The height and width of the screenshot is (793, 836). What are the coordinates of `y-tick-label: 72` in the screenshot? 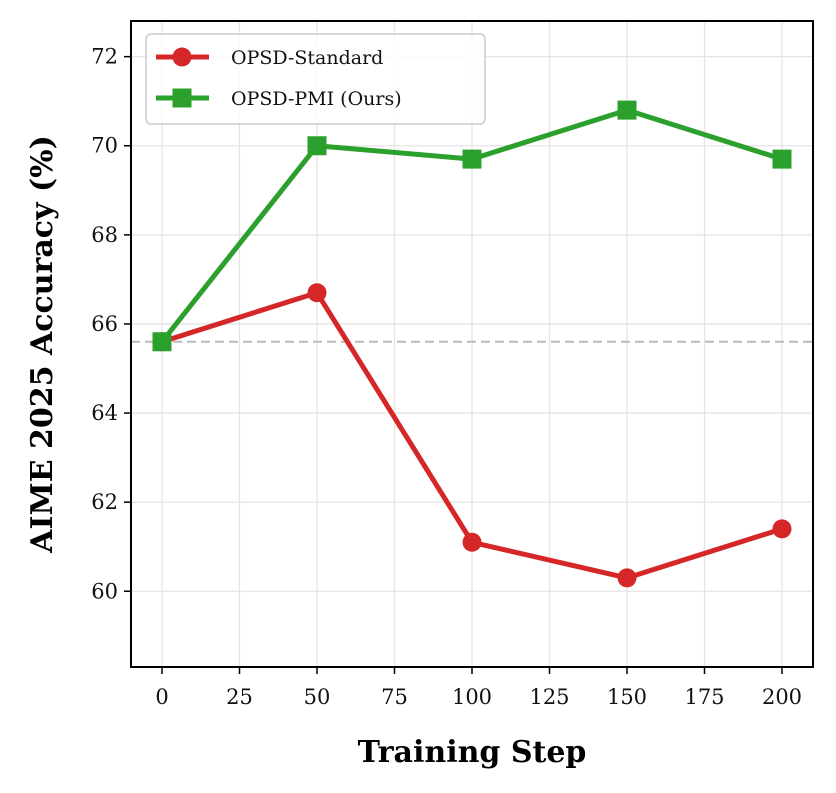 It's located at (104, 57).